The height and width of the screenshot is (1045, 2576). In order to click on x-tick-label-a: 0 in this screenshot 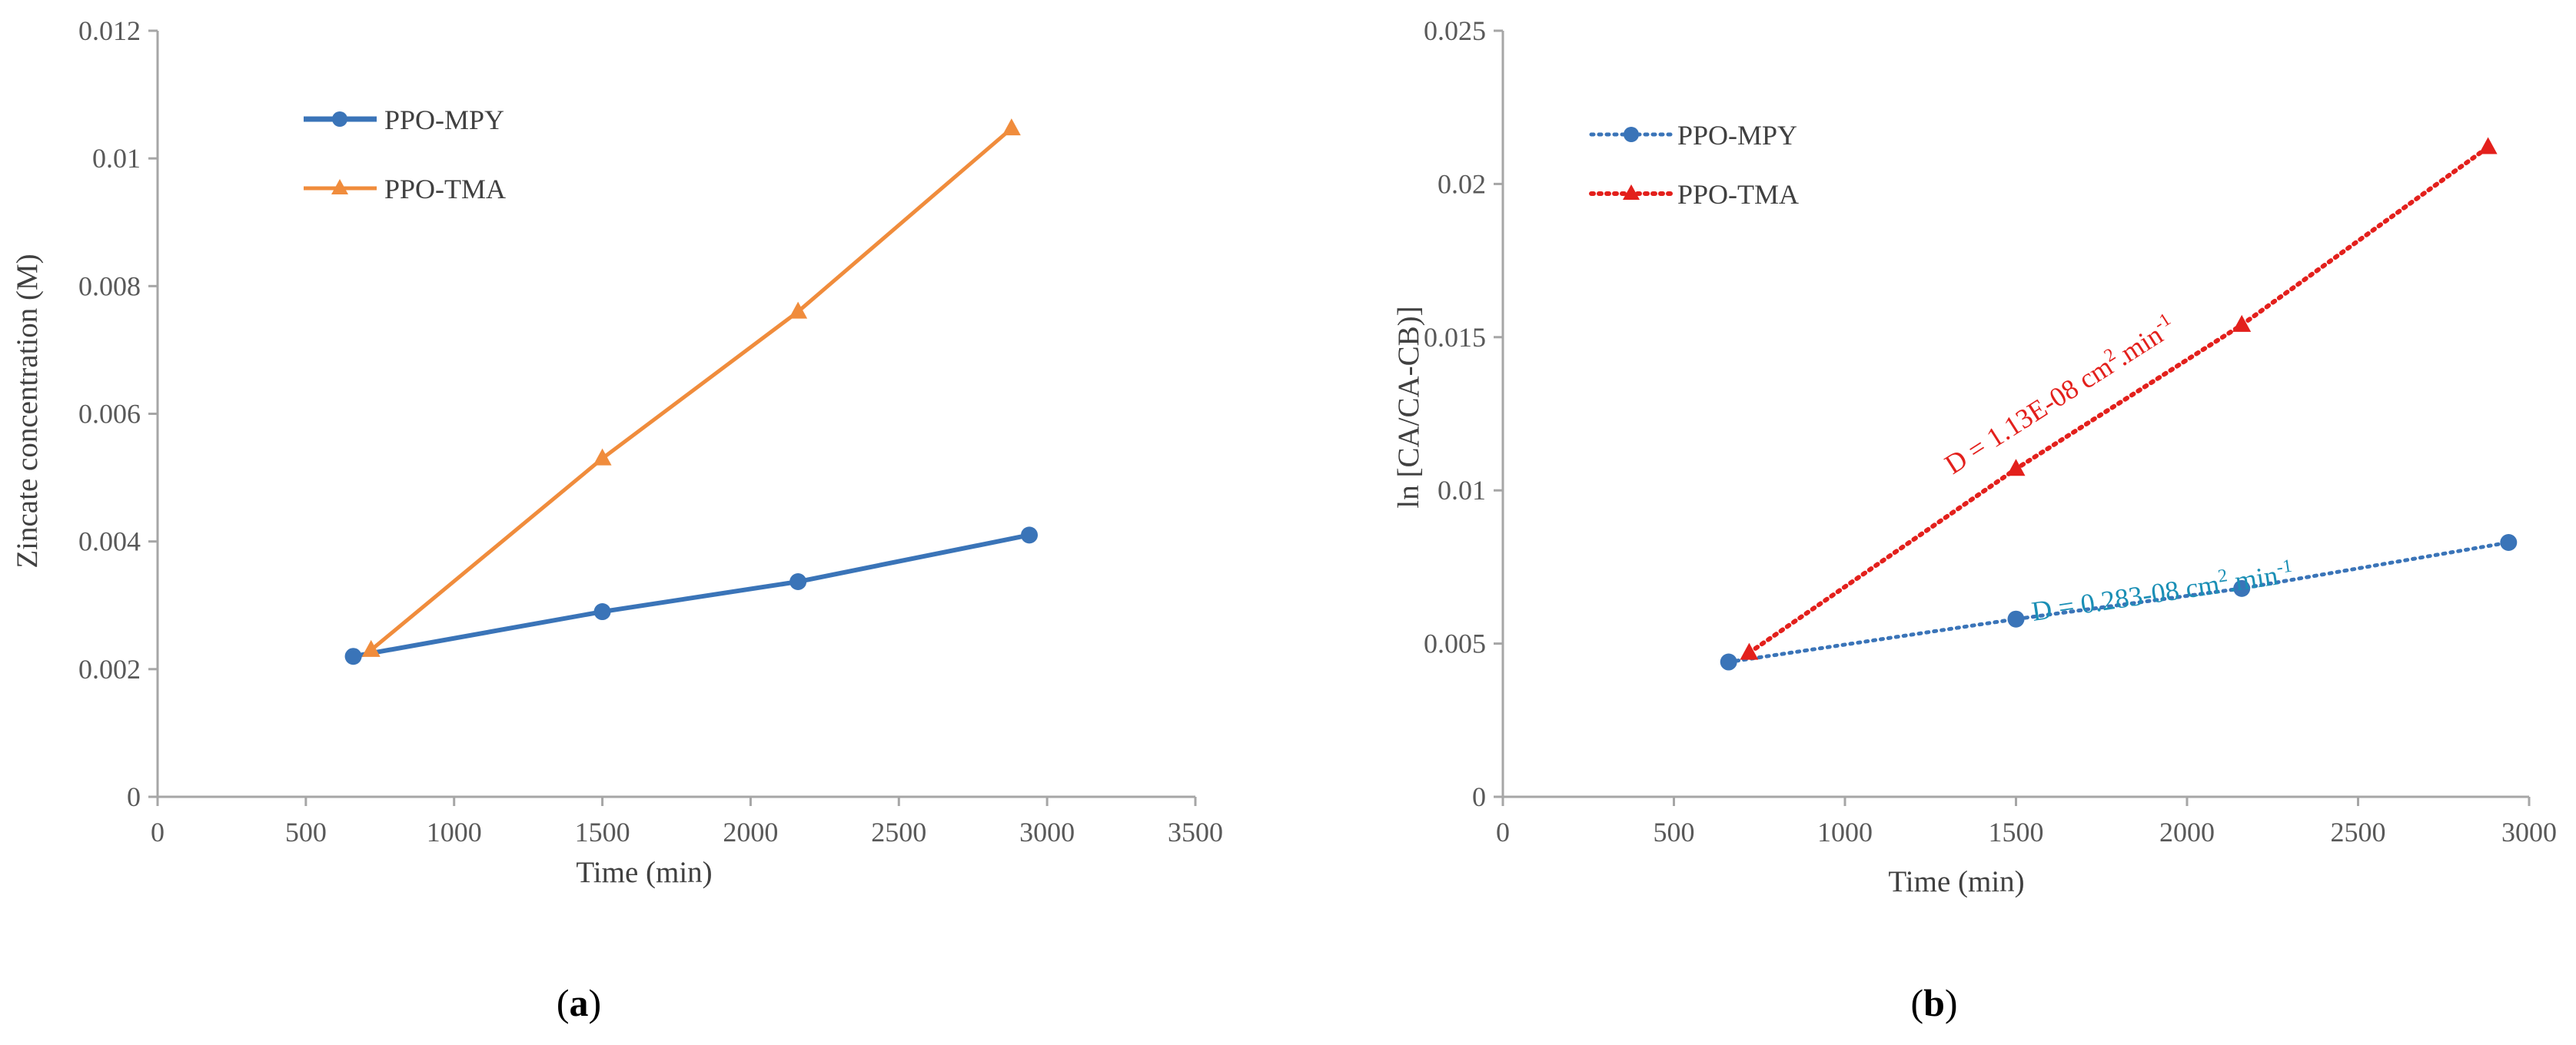, I will do `click(158, 832)`.